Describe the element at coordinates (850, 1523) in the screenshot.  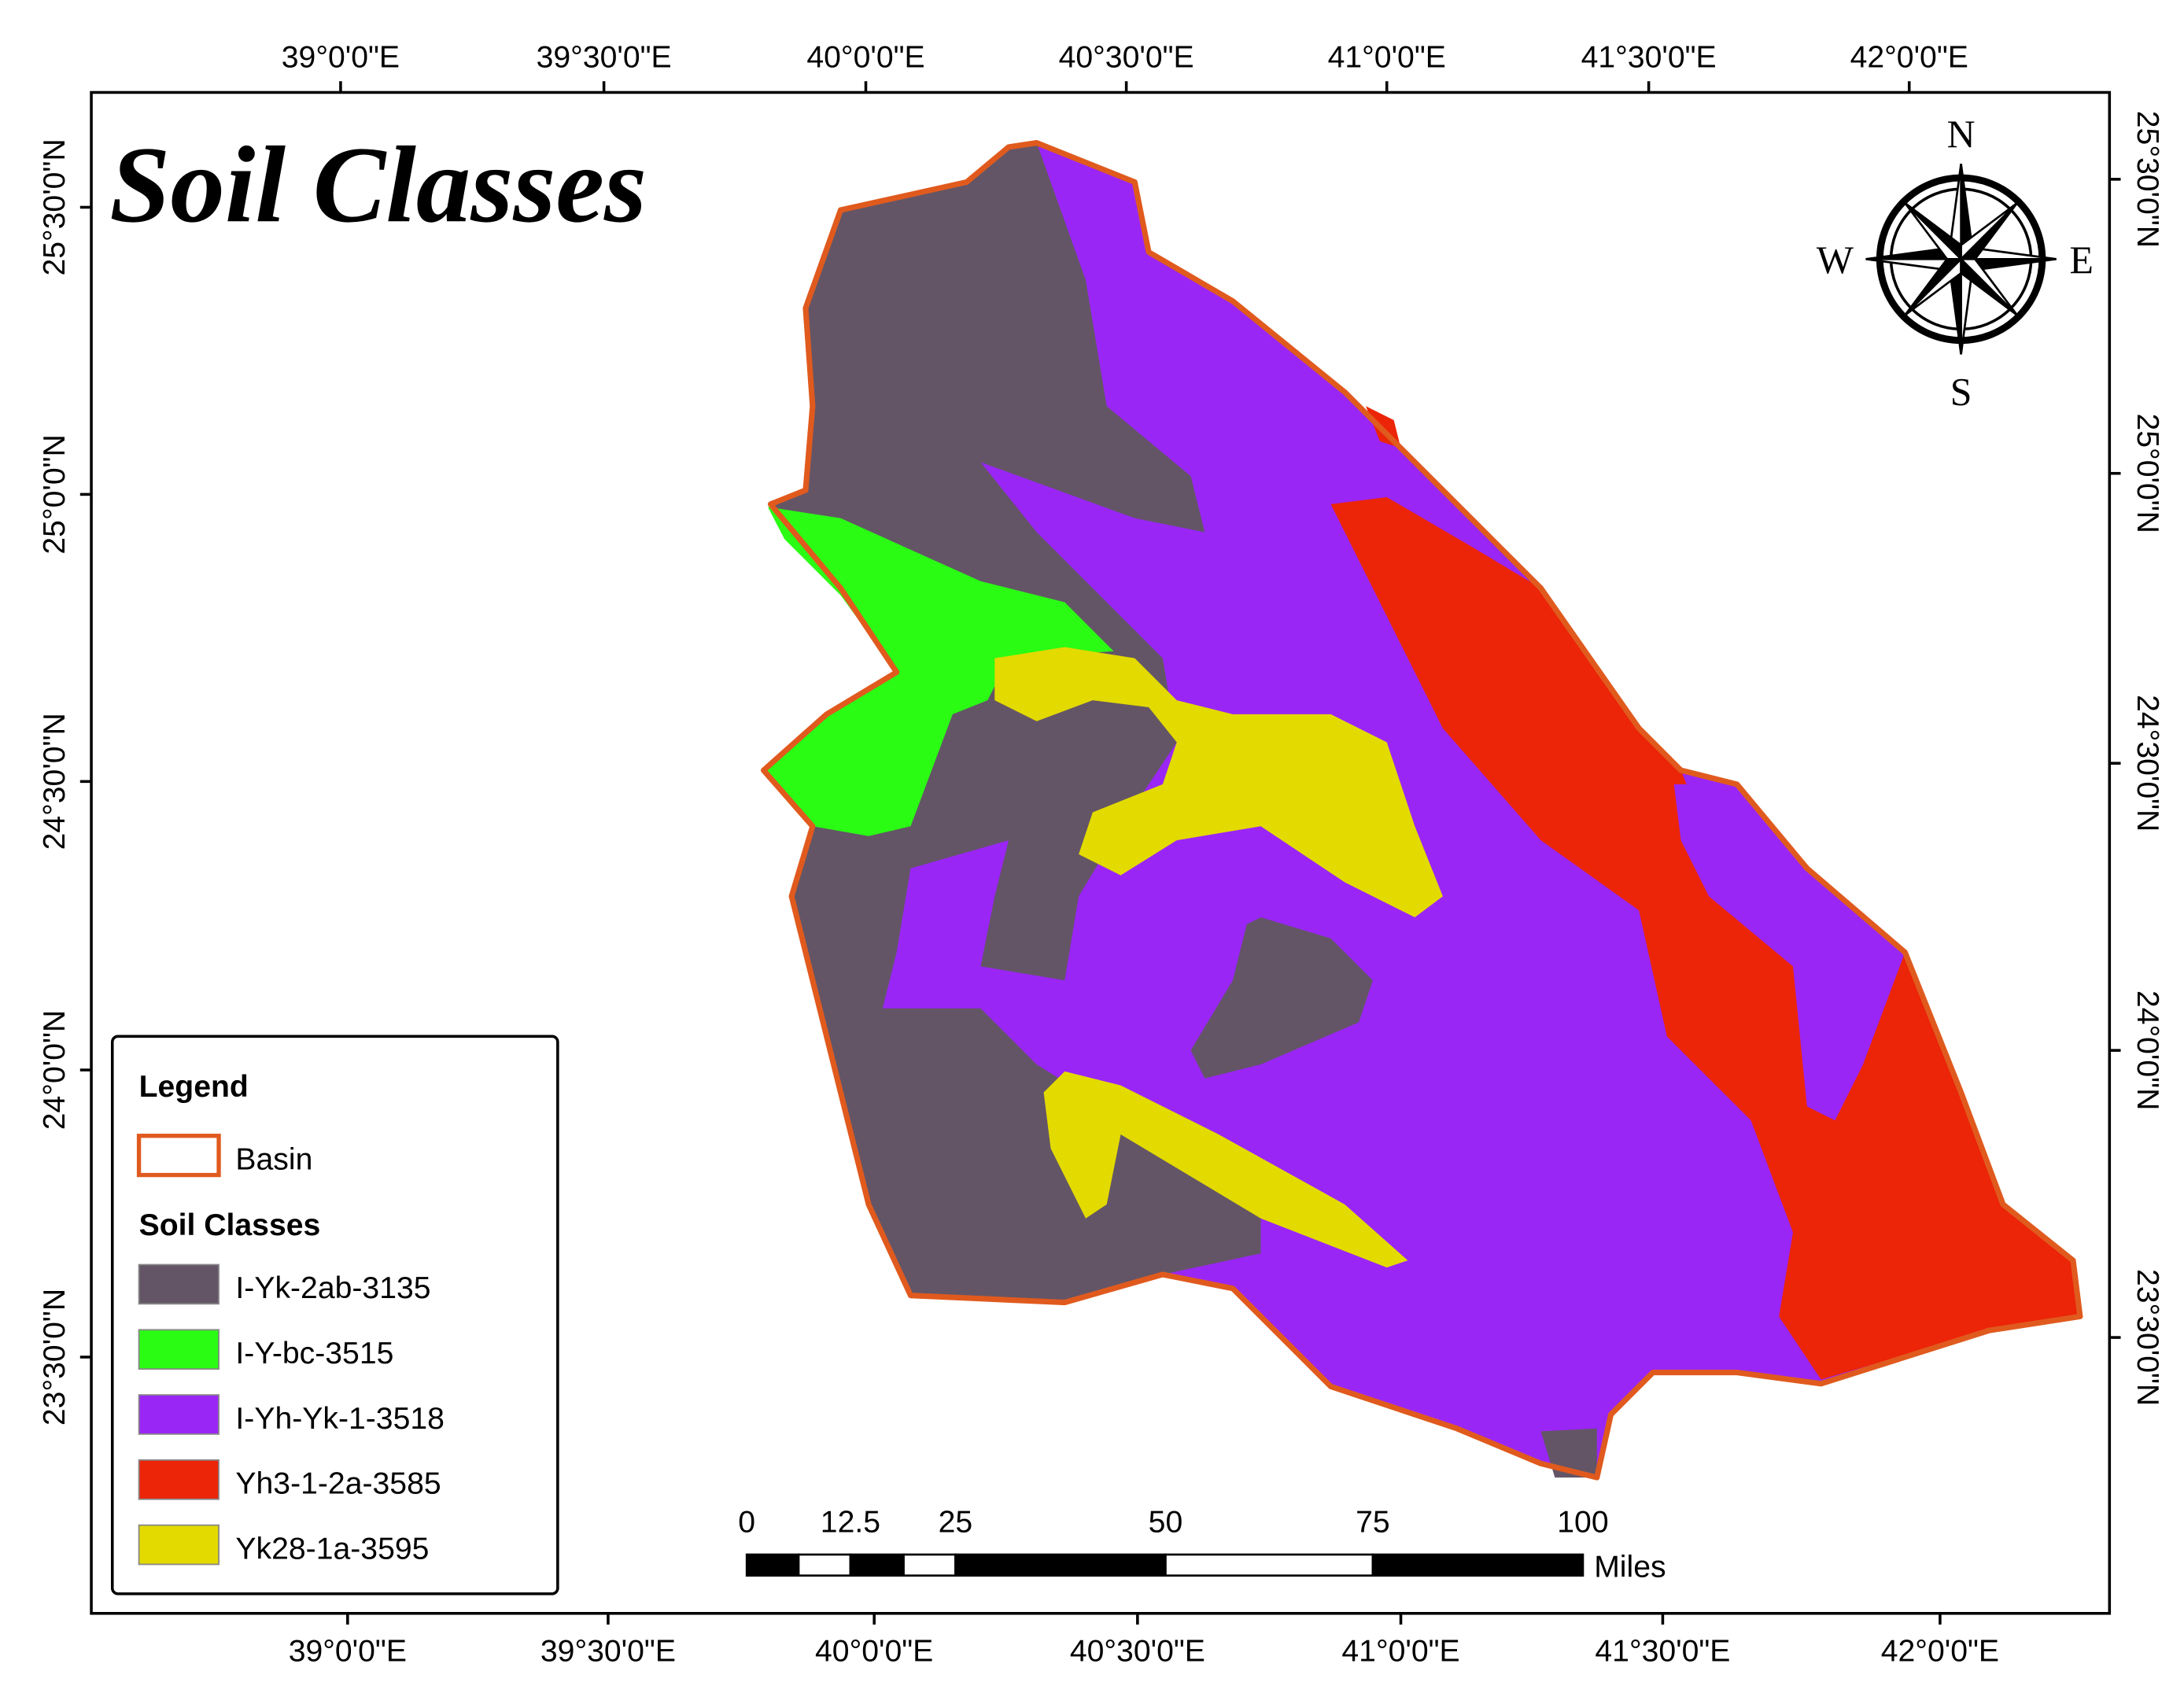
I see `scale-label: 12.5` at that location.